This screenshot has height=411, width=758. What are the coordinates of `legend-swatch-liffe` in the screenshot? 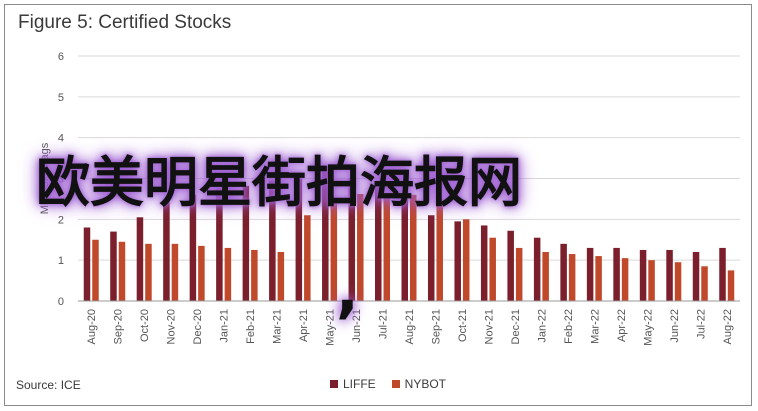 It's located at (334, 384).